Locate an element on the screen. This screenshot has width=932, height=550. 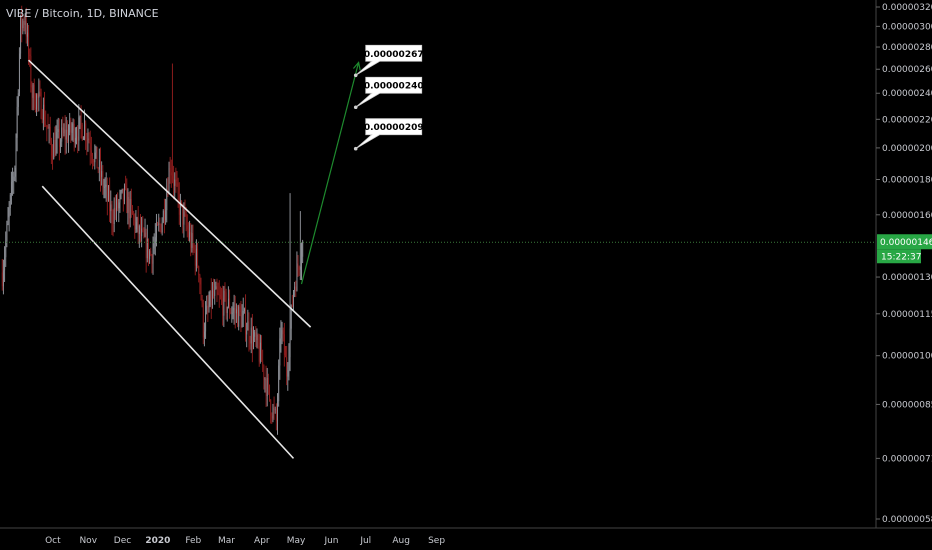
callout-value: 0.00000267 is located at coordinates (394, 55).